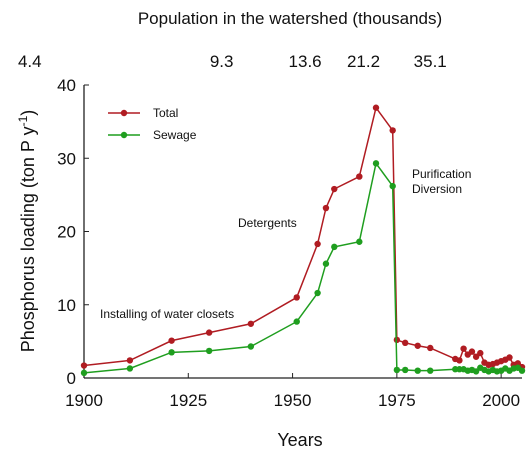 The image size is (526, 456). I want to click on top-tick-label: 21.2, so click(363, 61).